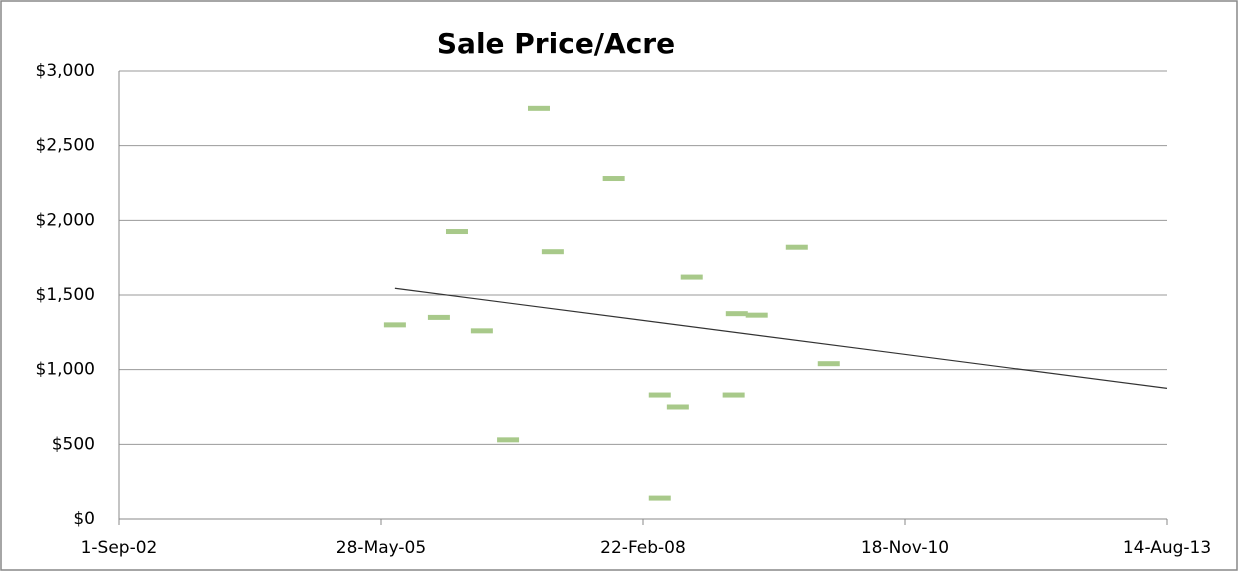  Describe the element at coordinates (643, 548) in the screenshot. I see `x-tick-label: 22-Feb-08` at that location.